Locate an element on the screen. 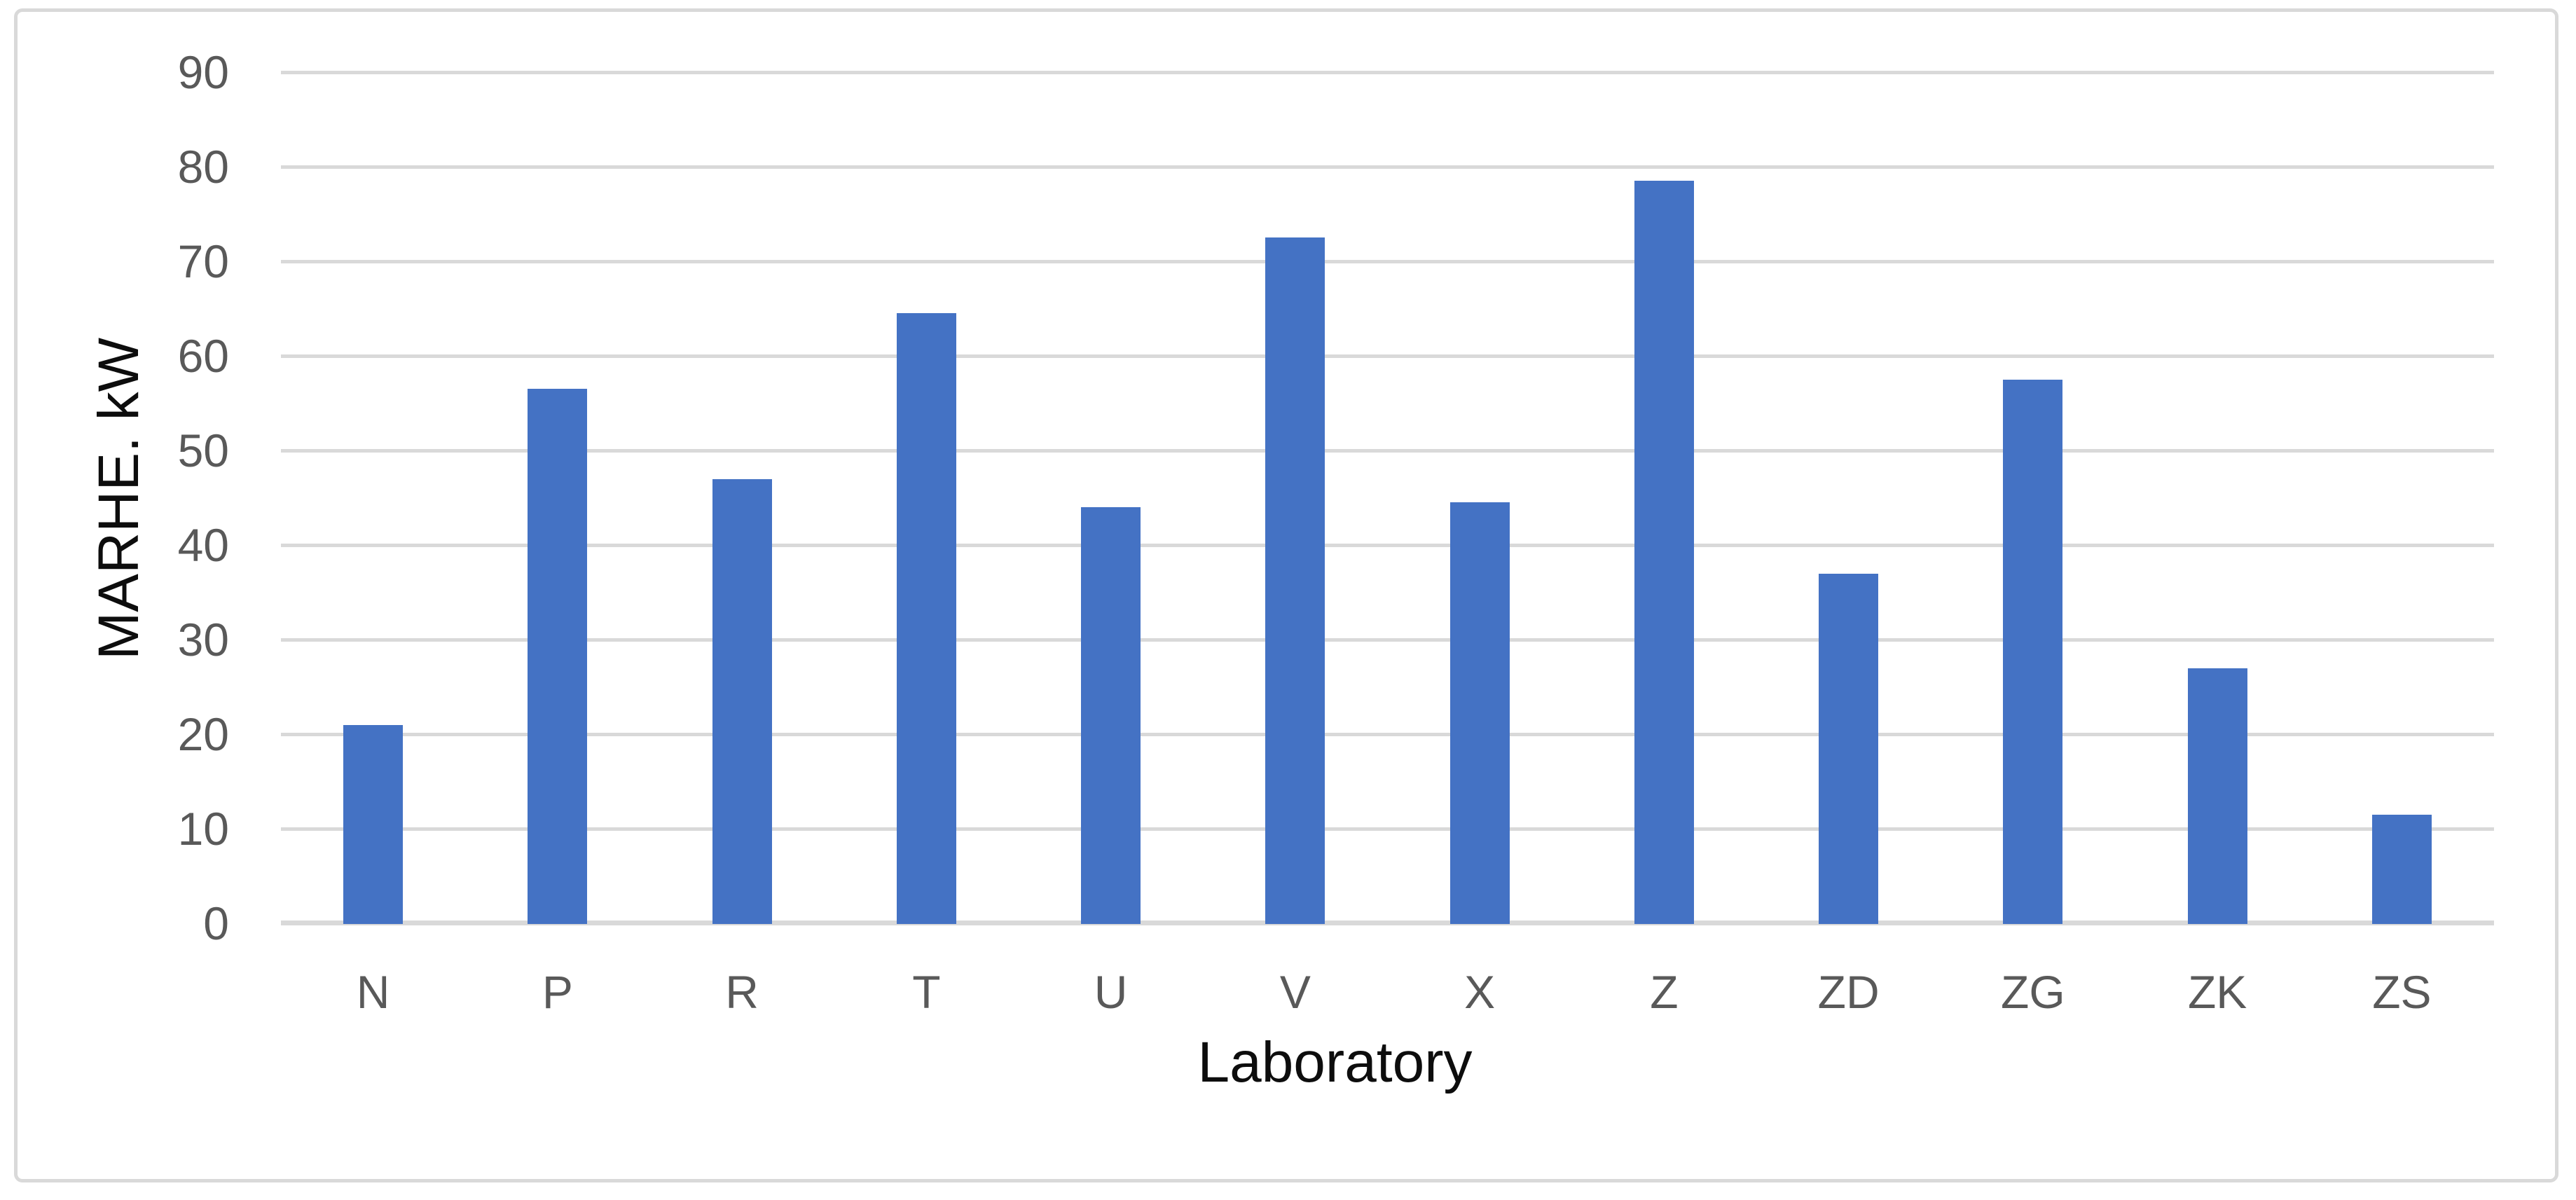  x-category-label-ZK: ZK is located at coordinates (2217, 992).